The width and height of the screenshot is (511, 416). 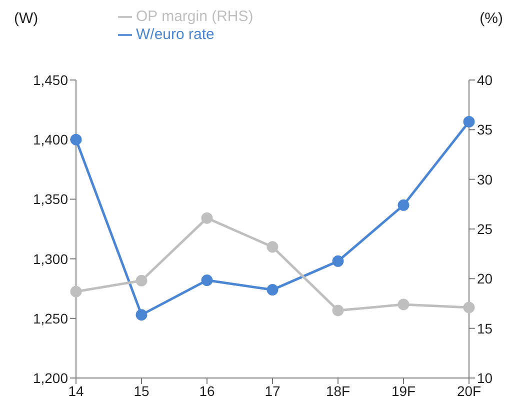 I want to click on x-tick-label: 15, so click(x=142, y=390).